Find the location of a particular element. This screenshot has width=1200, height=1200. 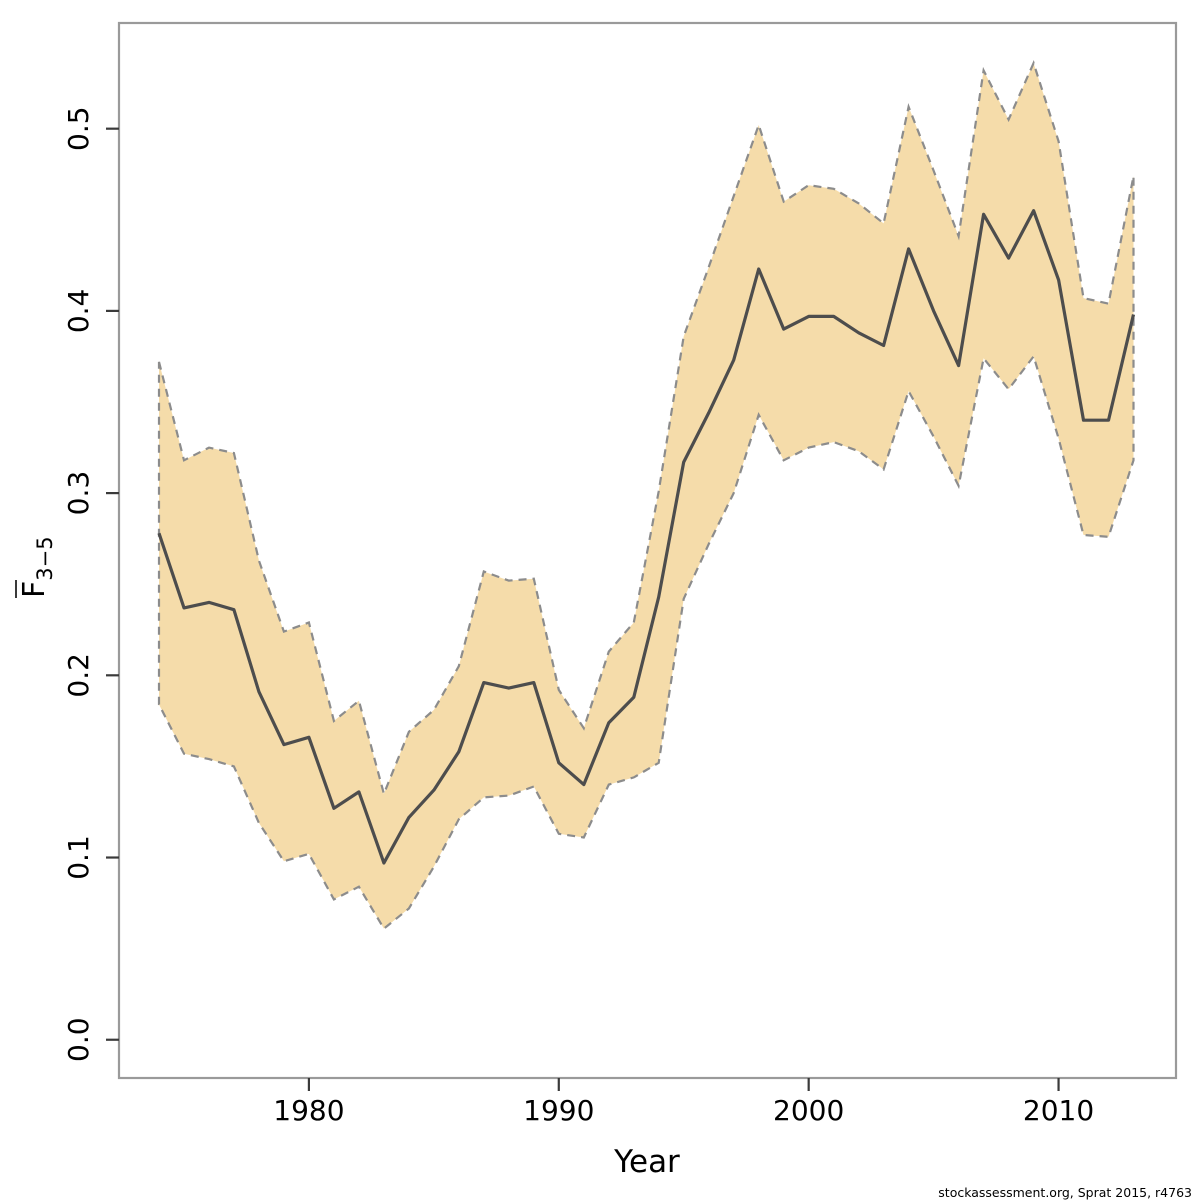

y-label-main: F is located at coordinates (34, 589).